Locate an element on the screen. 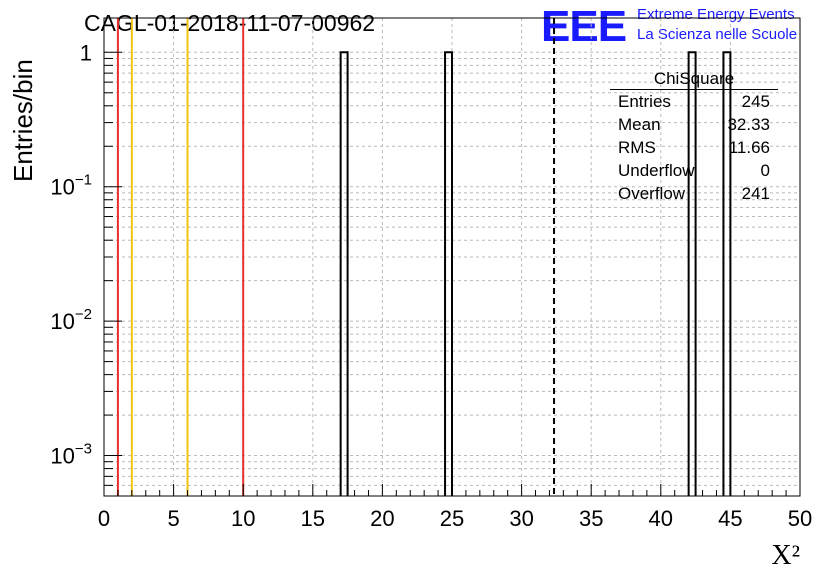 The width and height of the screenshot is (836, 572). x-tick-label: 20 is located at coordinates (382, 518).